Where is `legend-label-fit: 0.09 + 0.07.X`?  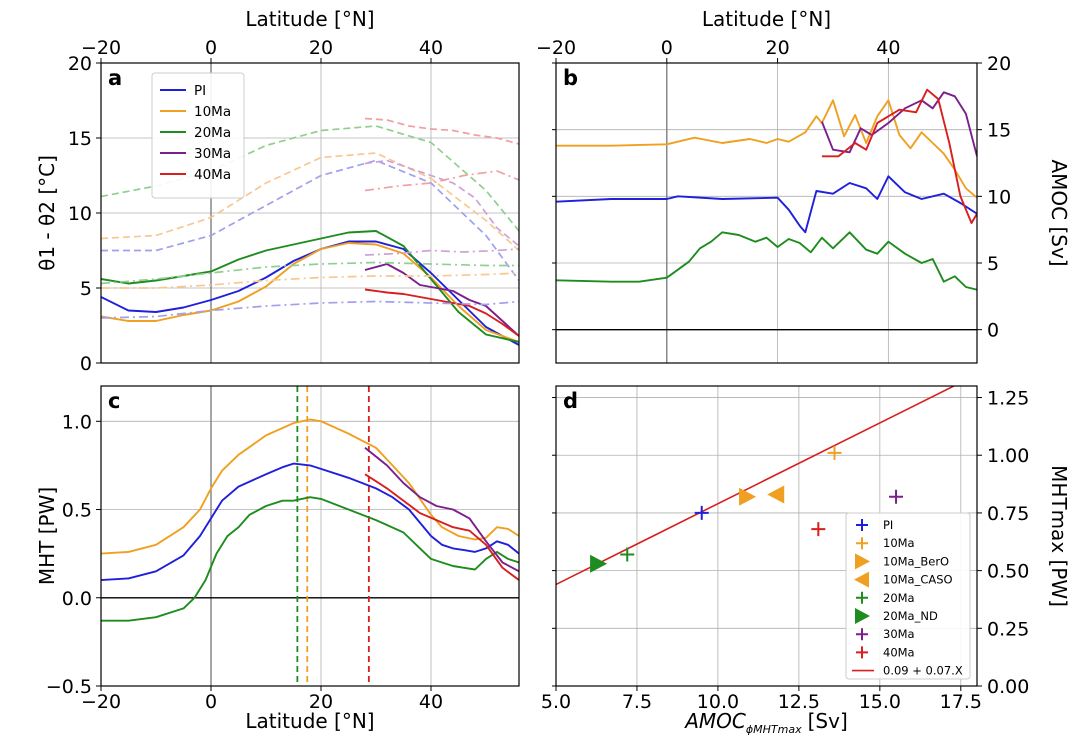 legend-label-fit: 0.09 + 0.07.X is located at coordinates (923, 671).